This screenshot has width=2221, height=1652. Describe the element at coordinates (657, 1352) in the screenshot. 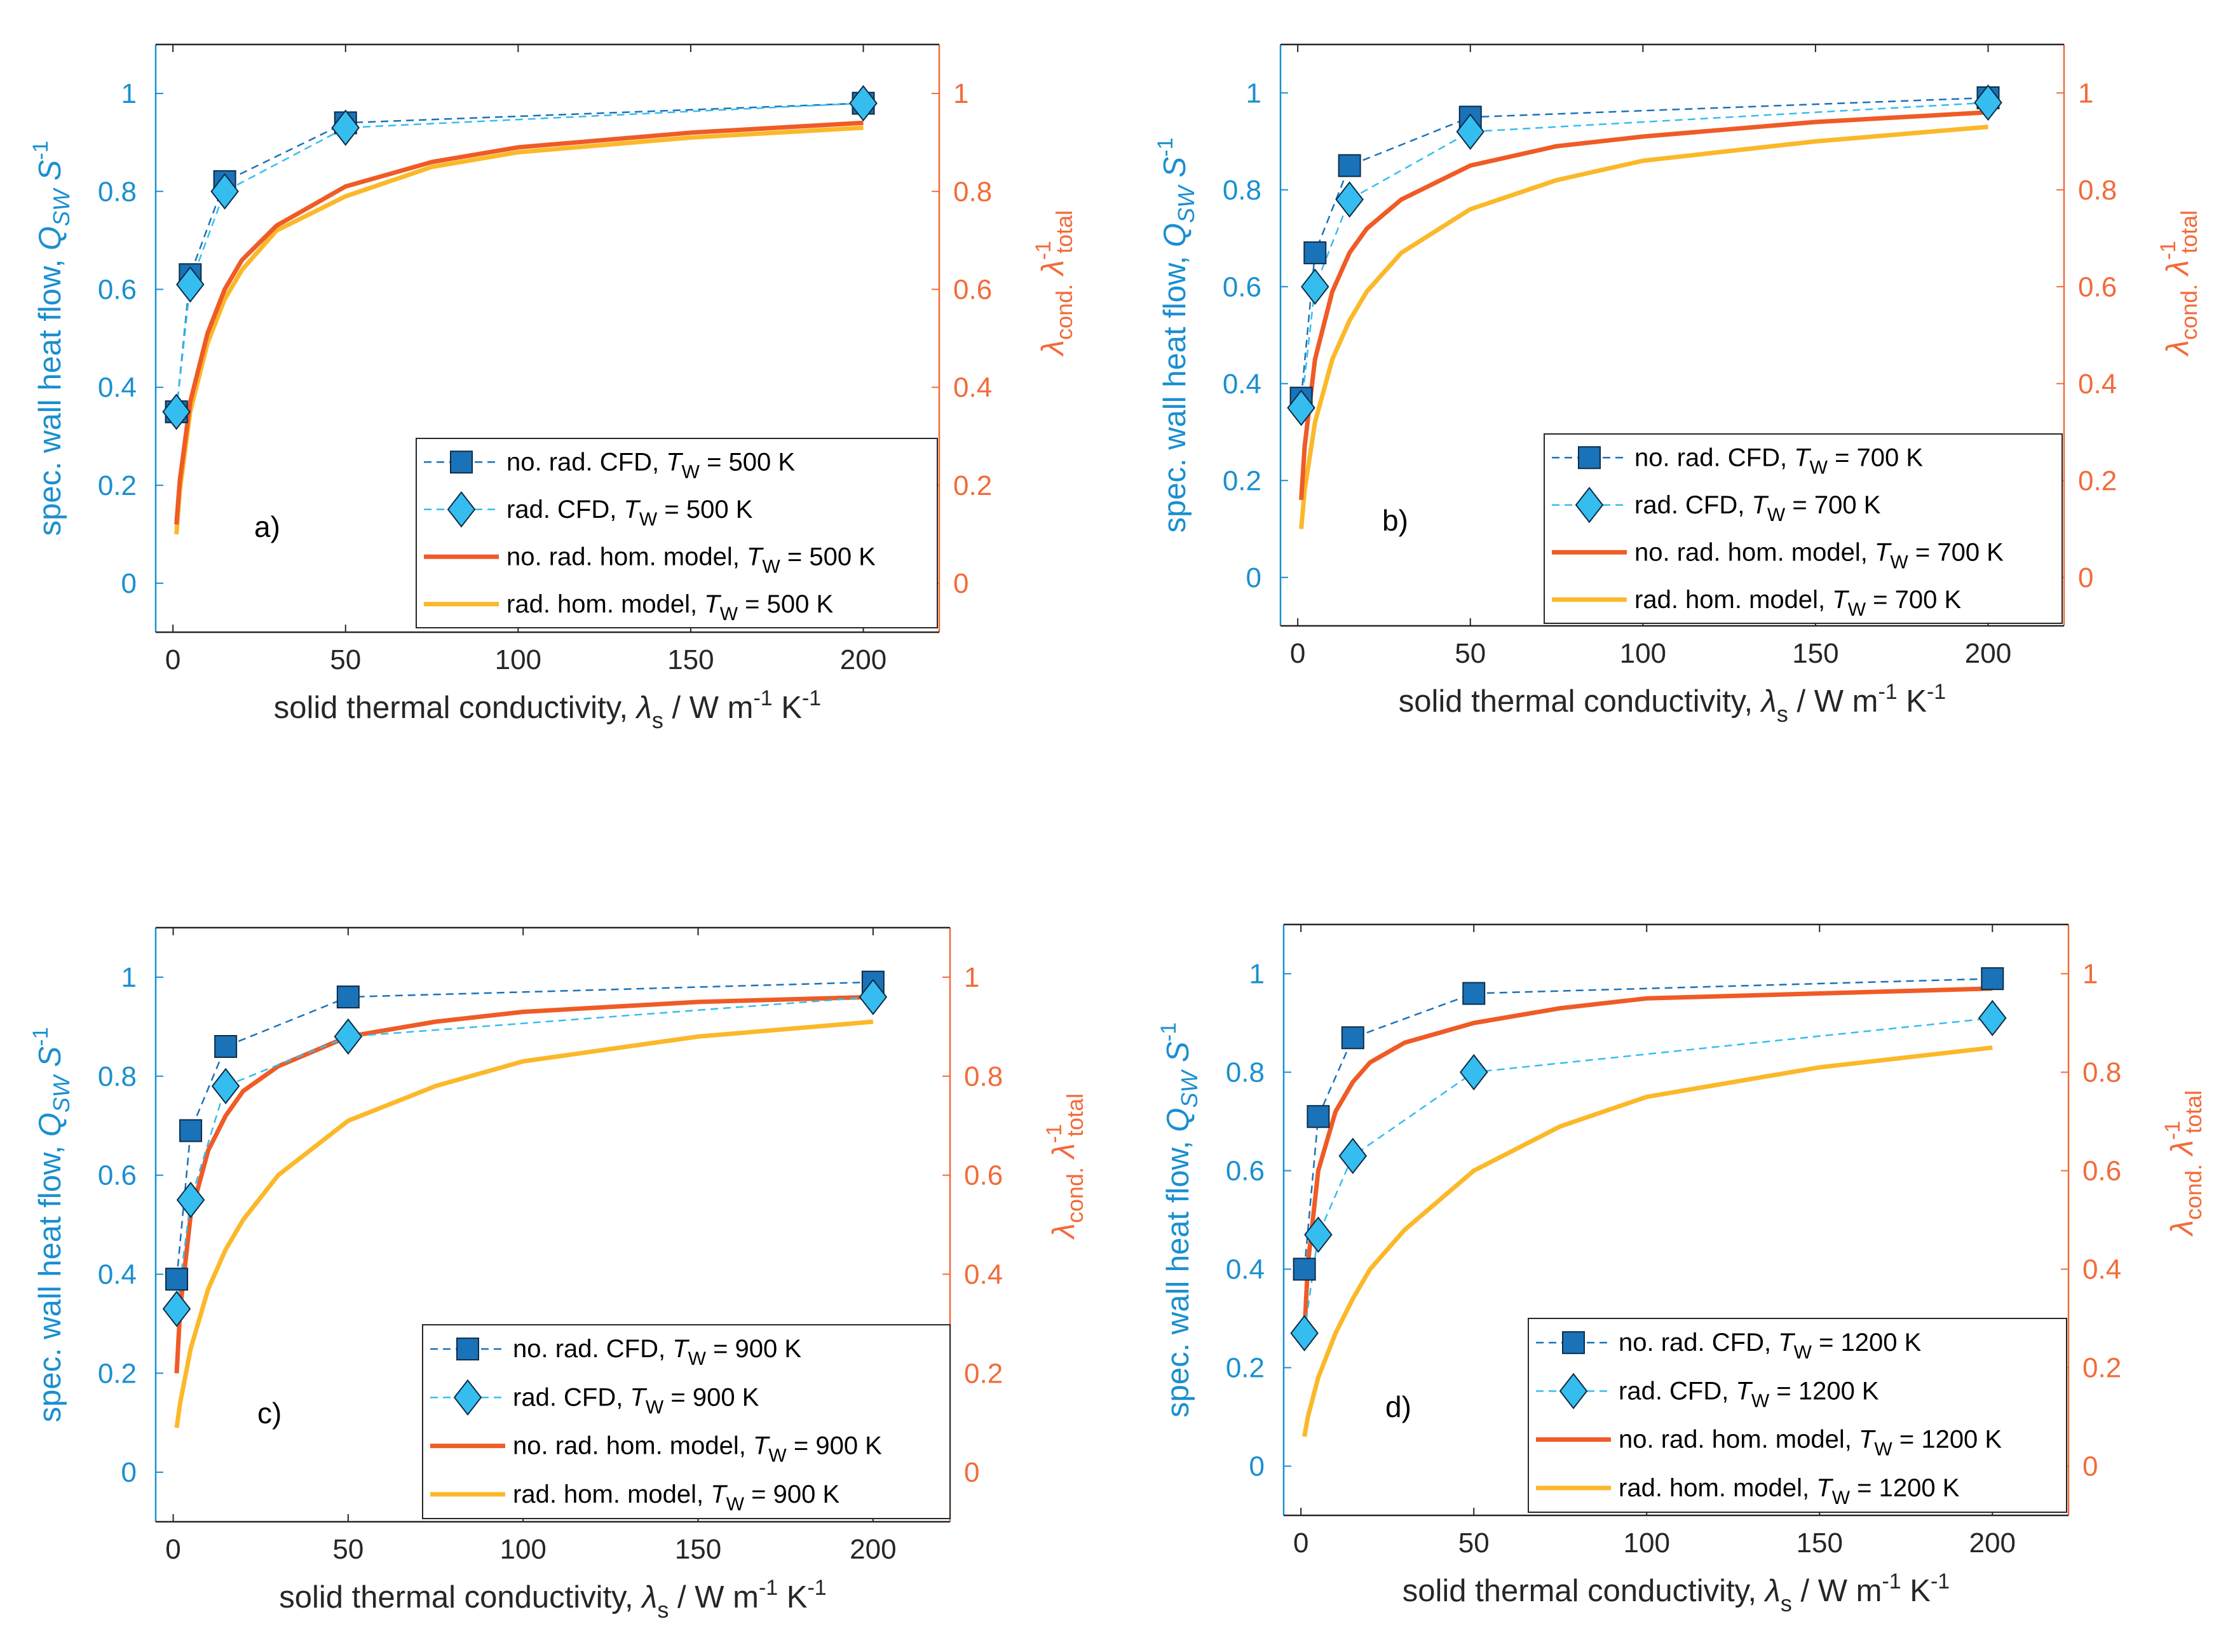

I see `legend-label: no. rad. CFD, TW = 900 K` at that location.